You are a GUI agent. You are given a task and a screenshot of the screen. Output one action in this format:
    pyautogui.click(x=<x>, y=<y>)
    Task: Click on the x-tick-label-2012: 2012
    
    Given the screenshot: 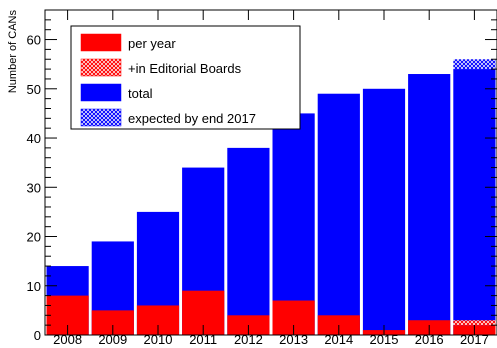 What is the action you would take?
    pyautogui.click(x=248, y=339)
    